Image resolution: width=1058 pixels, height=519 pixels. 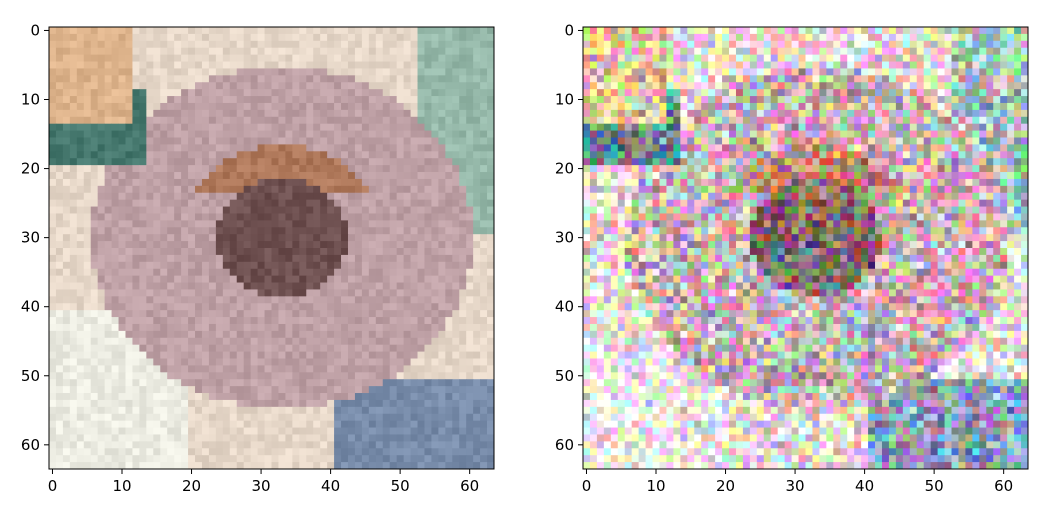 What do you see at coordinates (30, 307) in the screenshot?
I see `y-tick-label-left-4: 40` at bounding box center [30, 307].